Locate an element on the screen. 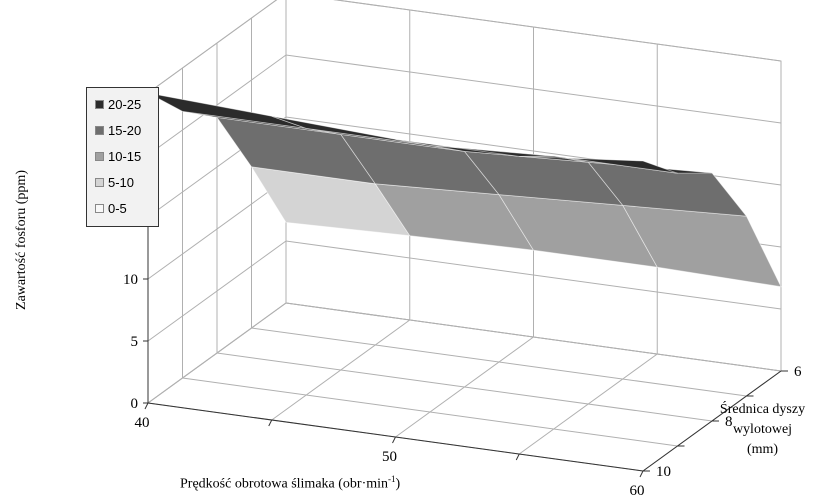  z-tick-label: 5 is located at coordinates (135, 342).